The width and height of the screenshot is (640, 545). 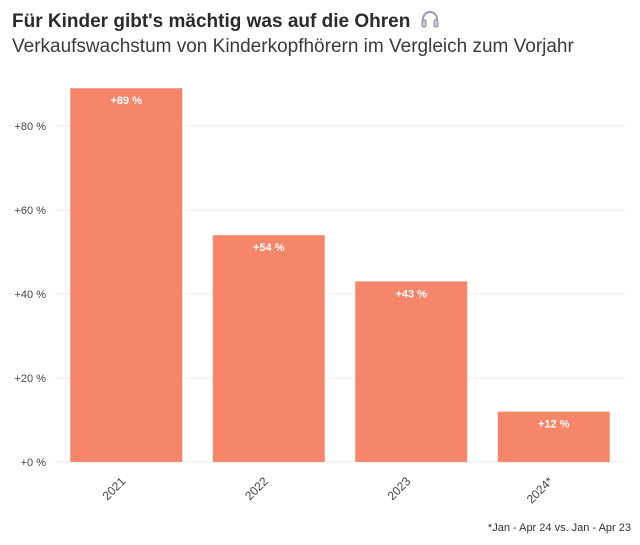 I want to click on headphones-icon, so click(x=430, y=22).